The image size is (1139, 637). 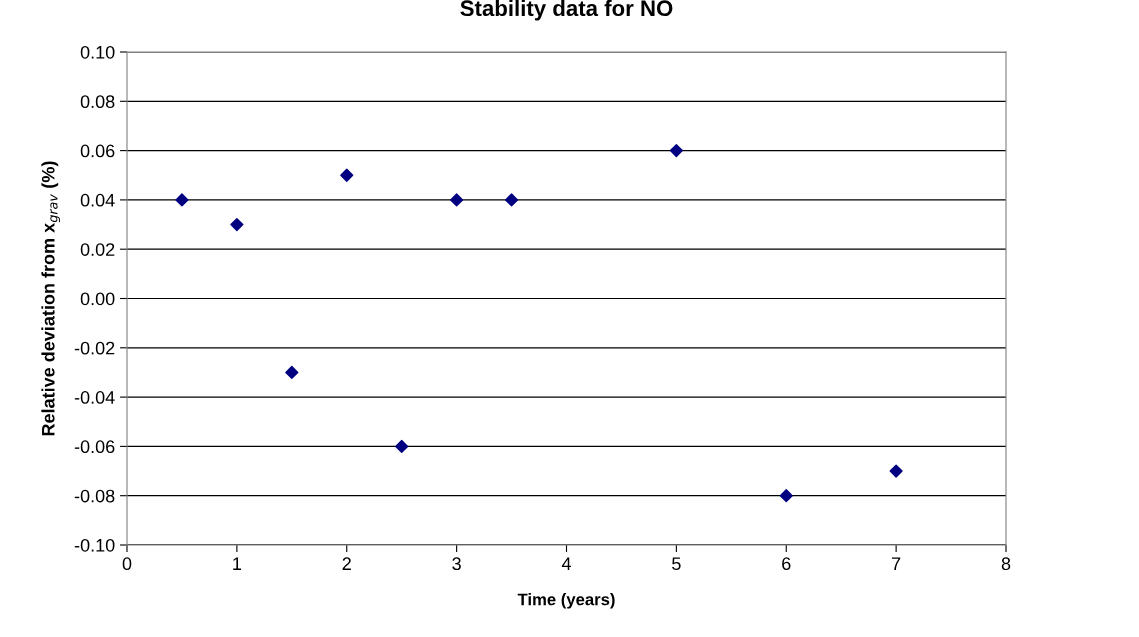 What do you see at coordinates (94, 545) in the screenshot?
I see `y-tick-label: -0.10` at bounding box center [94, 545].